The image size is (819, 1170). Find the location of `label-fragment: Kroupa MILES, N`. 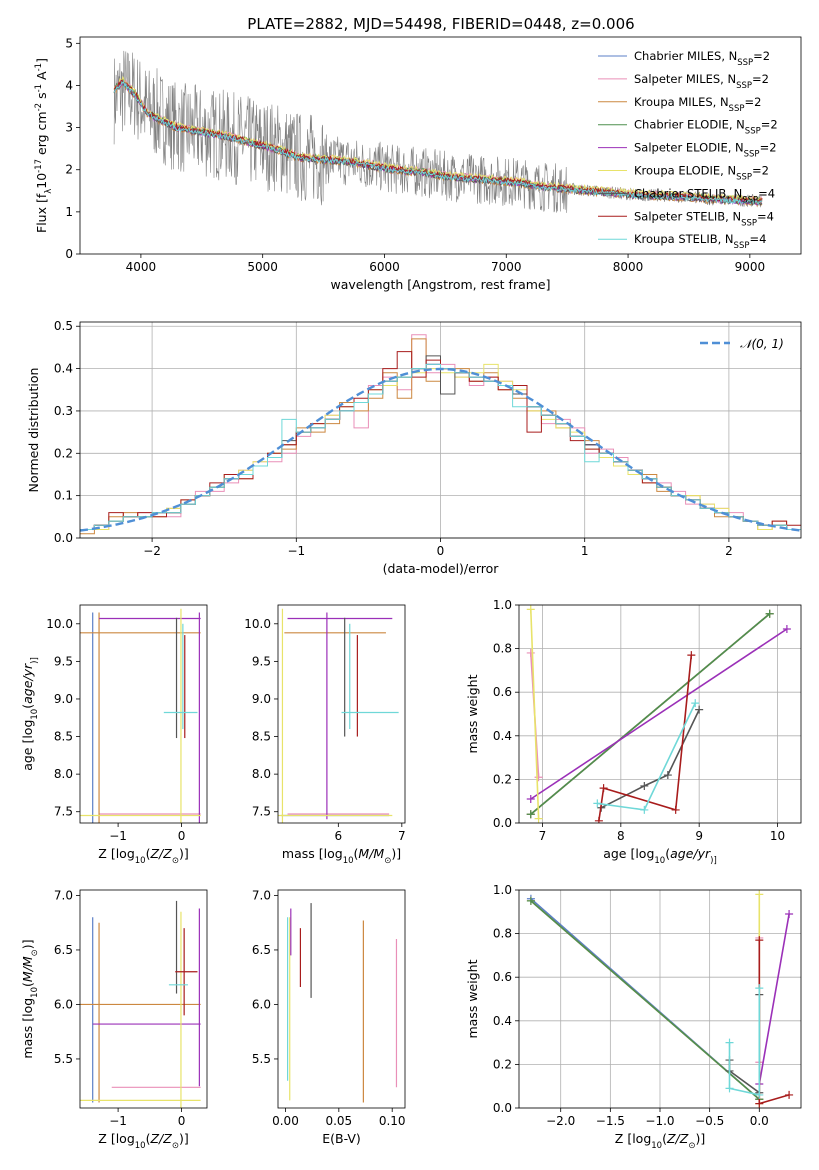

label-fragment: Kroupa MILES, N is located at coordinates (681, 102).